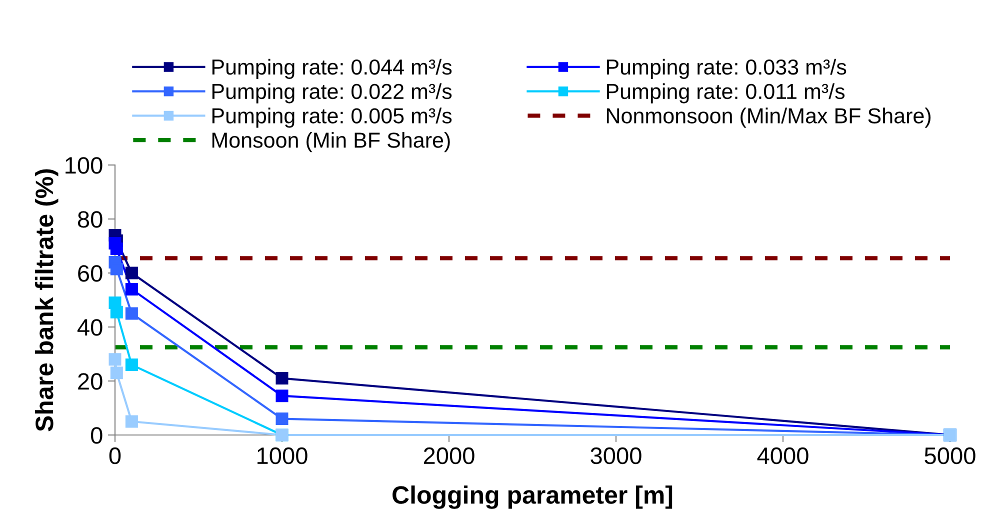  What do you see at coordinates (332, 118) in the screenshot?
I see `legend-label: Pumping rate: 0.005 m³/s` at bounding box center [332, 118].